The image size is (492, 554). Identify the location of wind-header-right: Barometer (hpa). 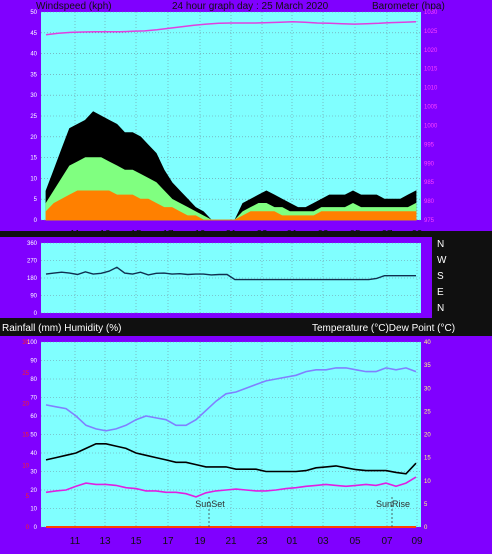
(408, 6).